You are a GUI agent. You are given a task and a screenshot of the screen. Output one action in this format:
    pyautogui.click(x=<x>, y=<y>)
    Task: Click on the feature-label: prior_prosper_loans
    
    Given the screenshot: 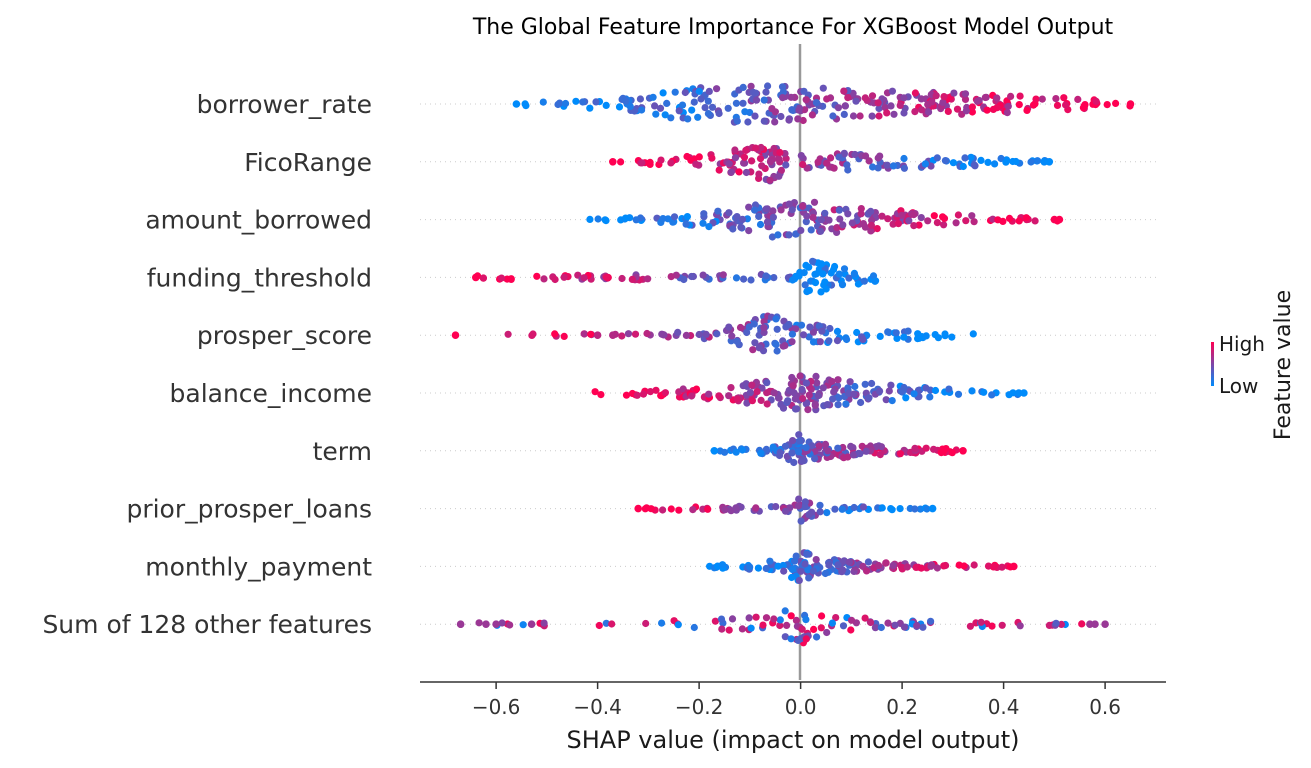 What is the action you would take?
    pyautogui.click(x=249, y=509)
    